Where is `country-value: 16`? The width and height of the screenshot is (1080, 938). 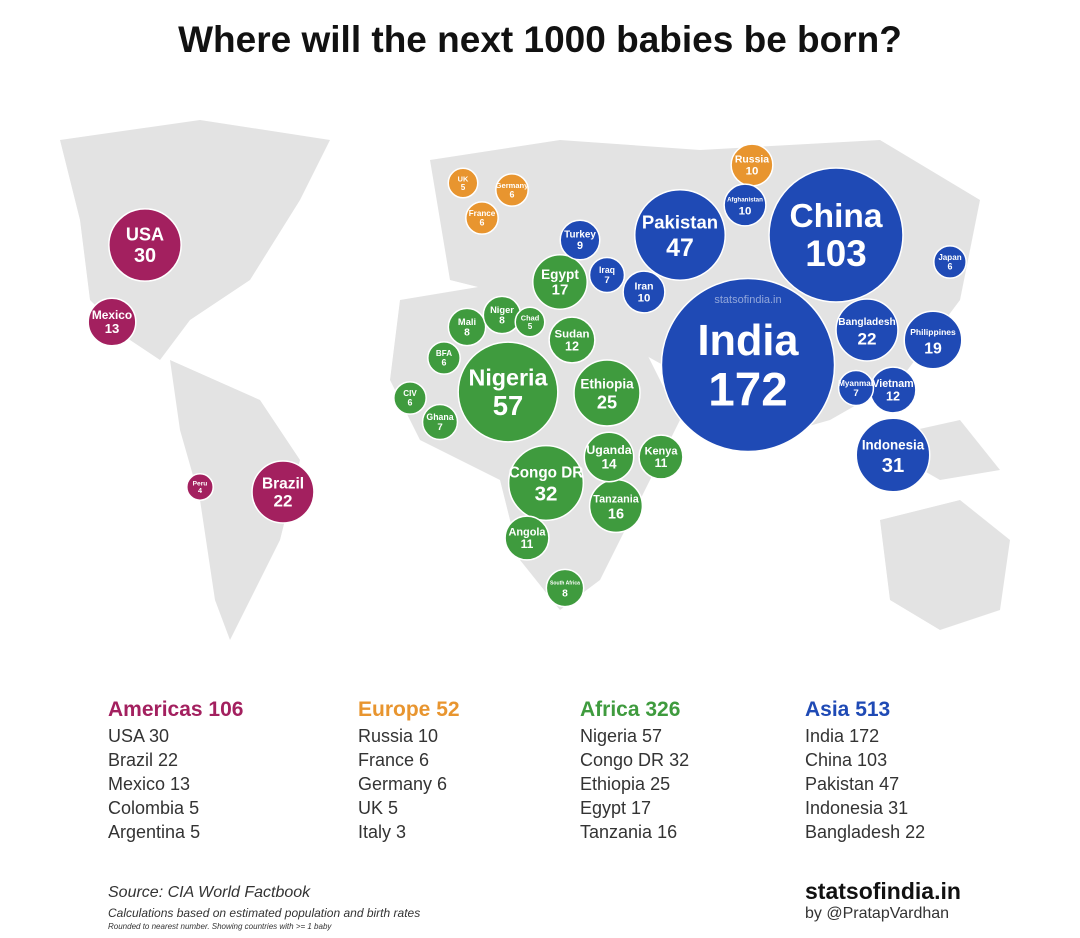
country-value: 16 is located at coordinates (667, 832).